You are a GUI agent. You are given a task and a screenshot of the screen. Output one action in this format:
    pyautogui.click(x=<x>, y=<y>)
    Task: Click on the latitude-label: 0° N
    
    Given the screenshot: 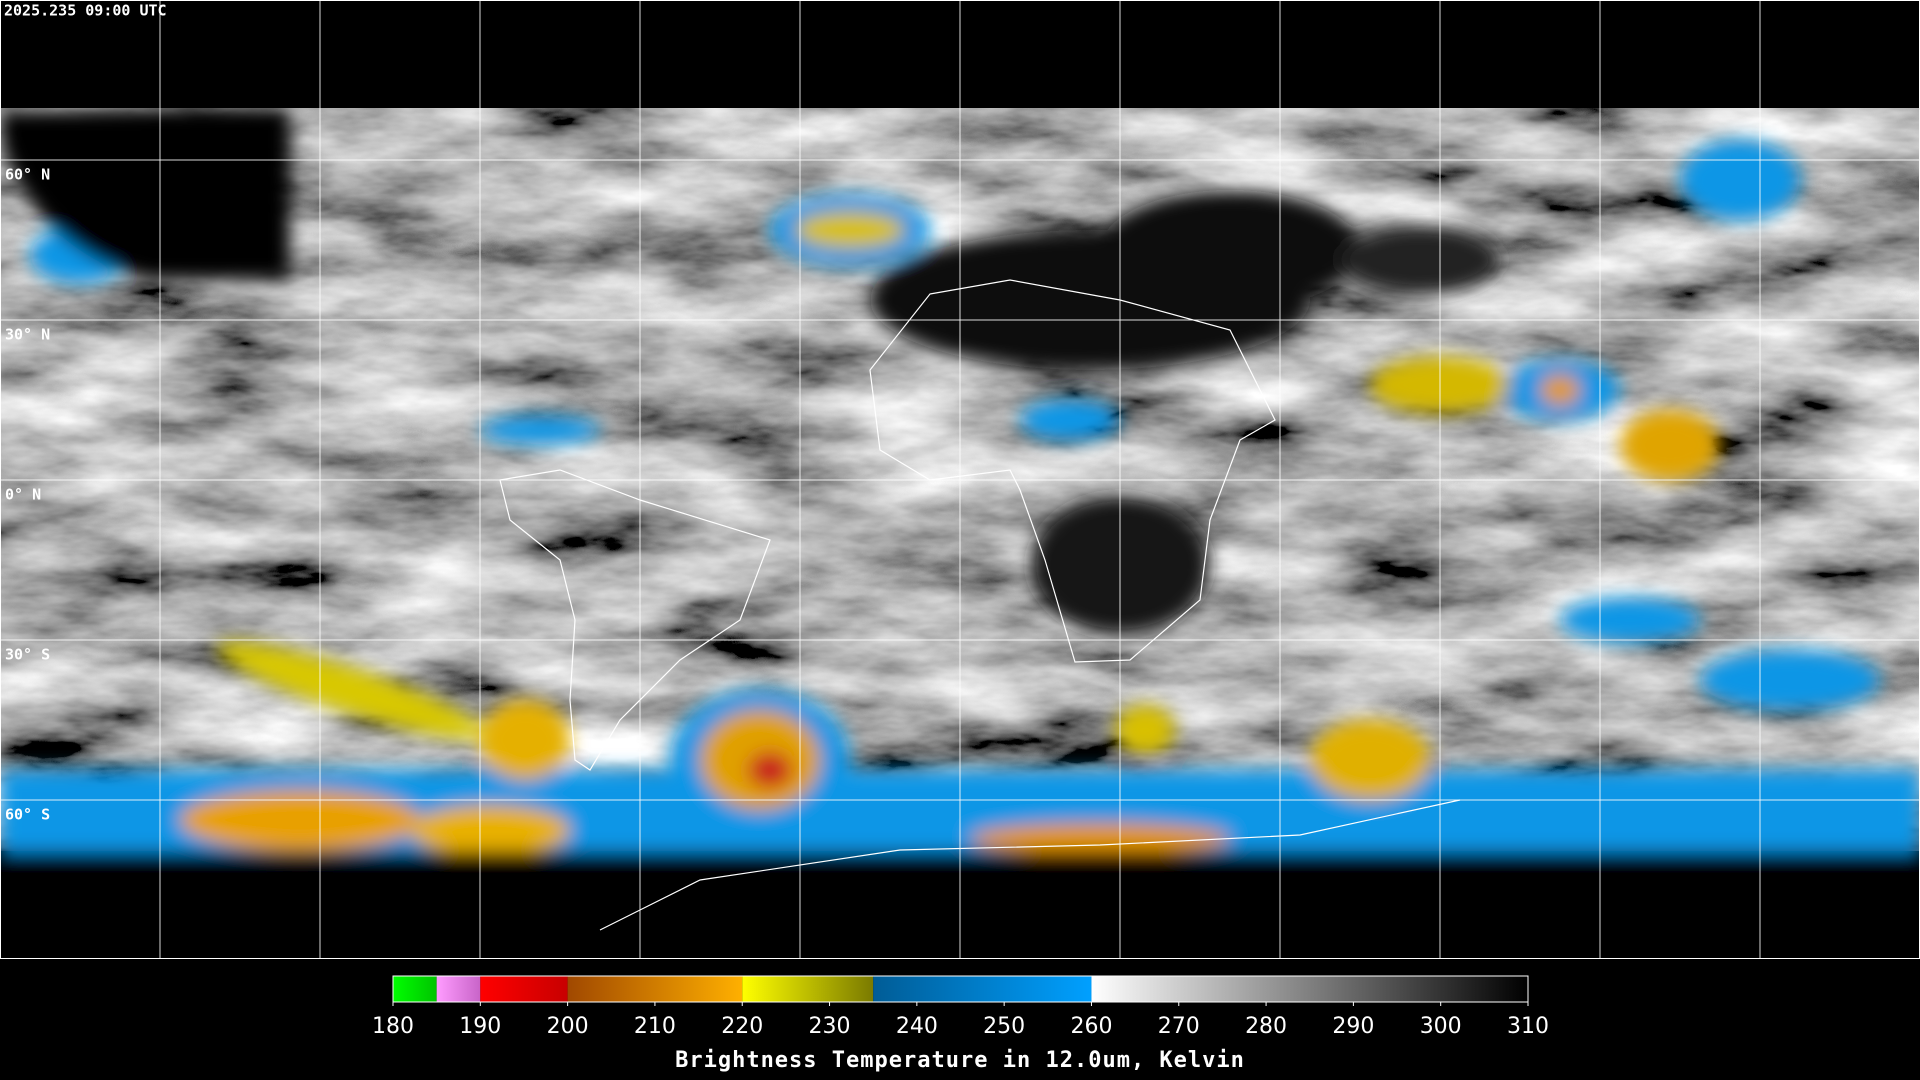 What is the action you would take?
    pyautogui.click(x=23, y=495)
    